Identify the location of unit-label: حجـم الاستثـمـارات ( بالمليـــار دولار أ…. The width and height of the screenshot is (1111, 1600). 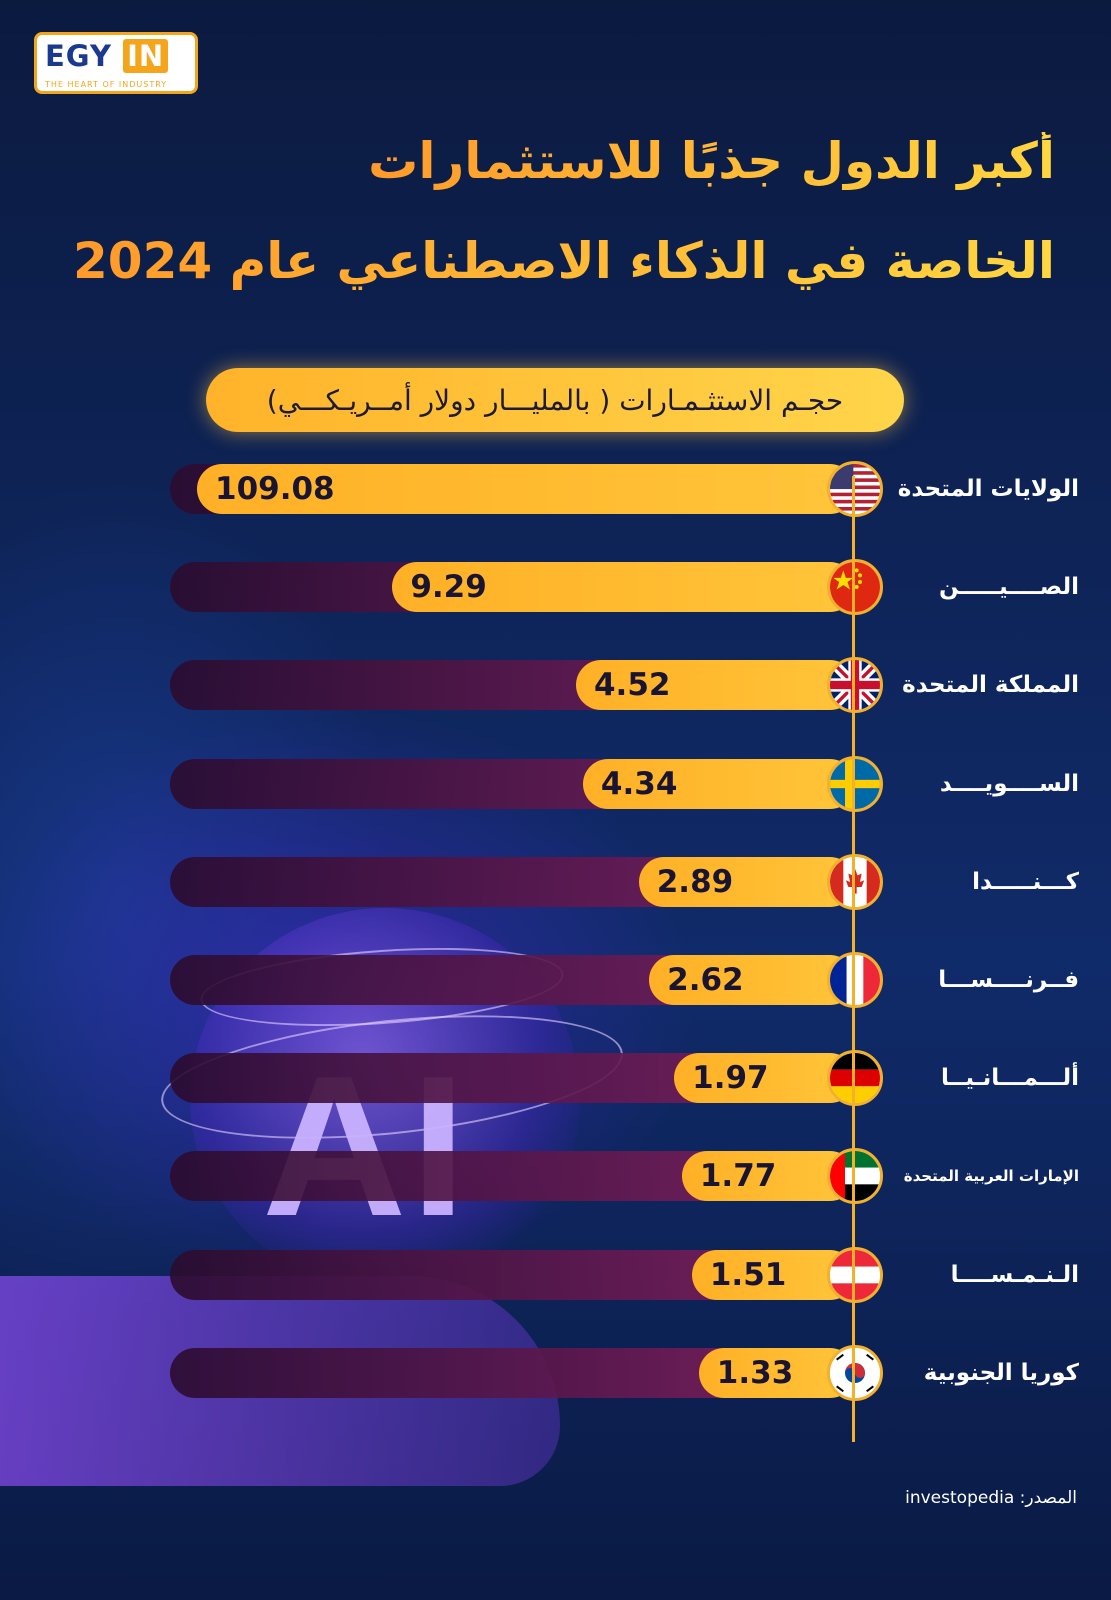
(555, 400).